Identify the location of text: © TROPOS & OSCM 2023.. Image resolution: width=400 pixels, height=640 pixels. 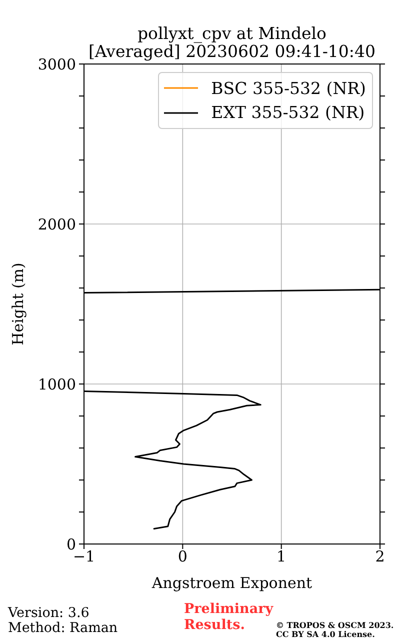
(335, 625).